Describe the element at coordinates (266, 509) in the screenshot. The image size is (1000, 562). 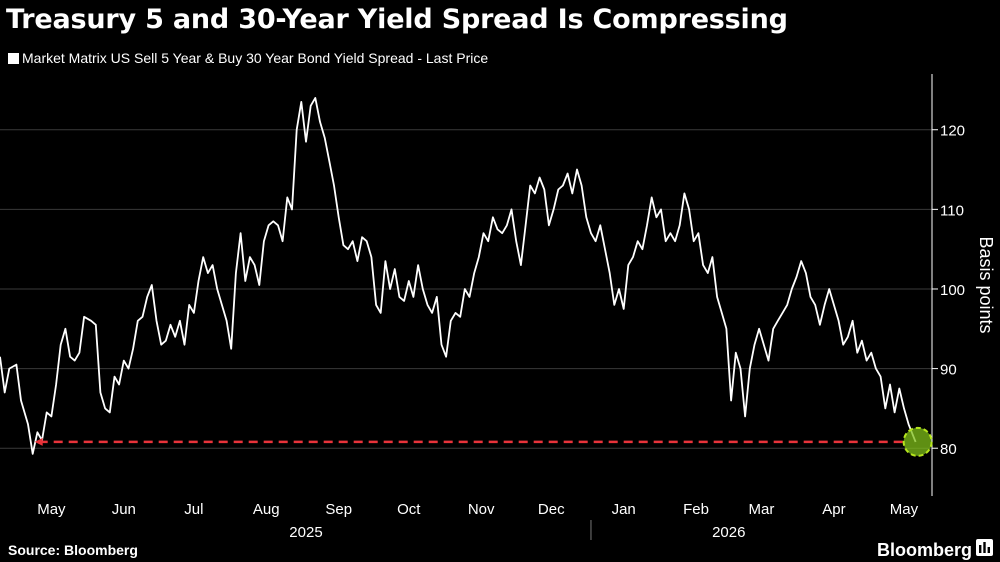
I see `x-tick-label: Aug` at that location.